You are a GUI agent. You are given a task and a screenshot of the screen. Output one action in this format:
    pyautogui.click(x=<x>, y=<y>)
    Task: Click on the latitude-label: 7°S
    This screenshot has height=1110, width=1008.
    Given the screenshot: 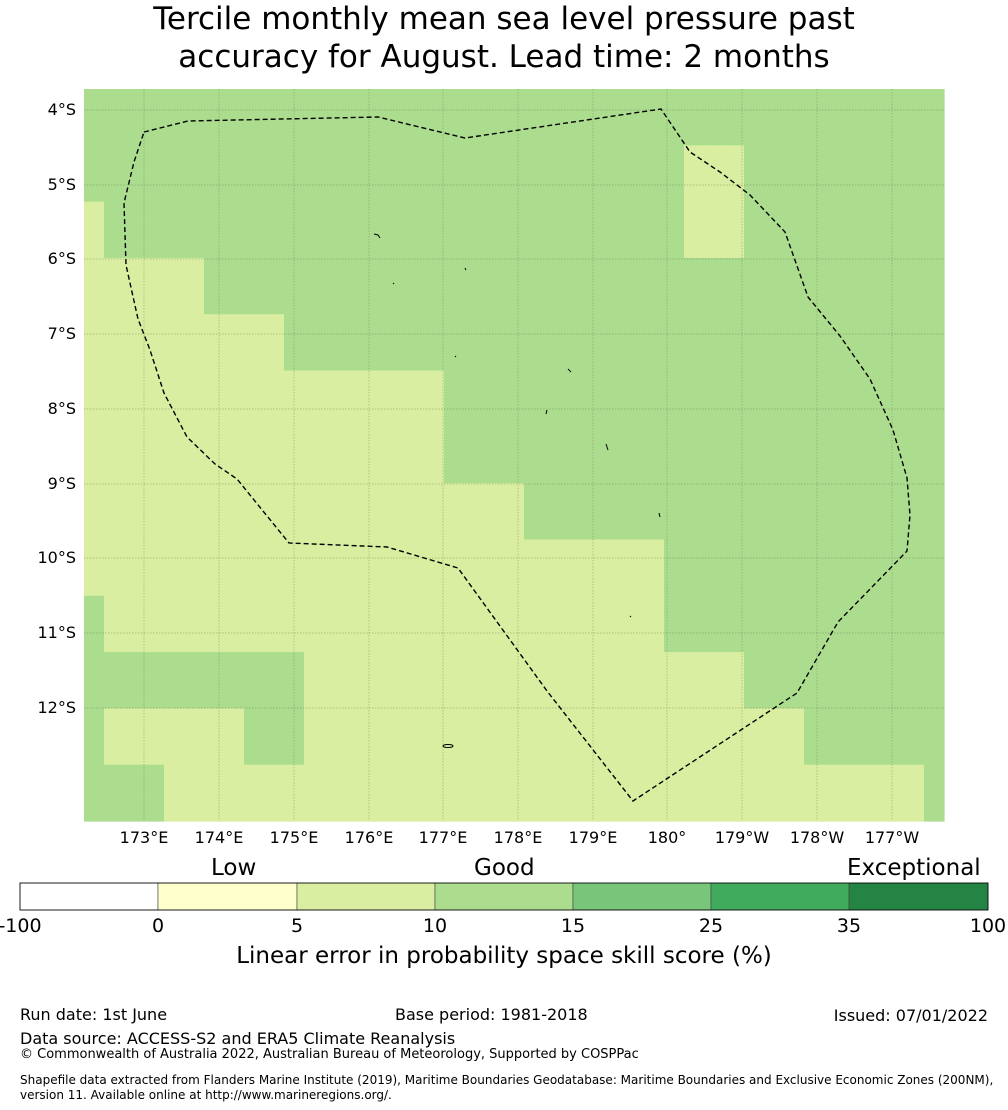 What is the action you would take?
    pyautogui.click(x=61, y=333)
    